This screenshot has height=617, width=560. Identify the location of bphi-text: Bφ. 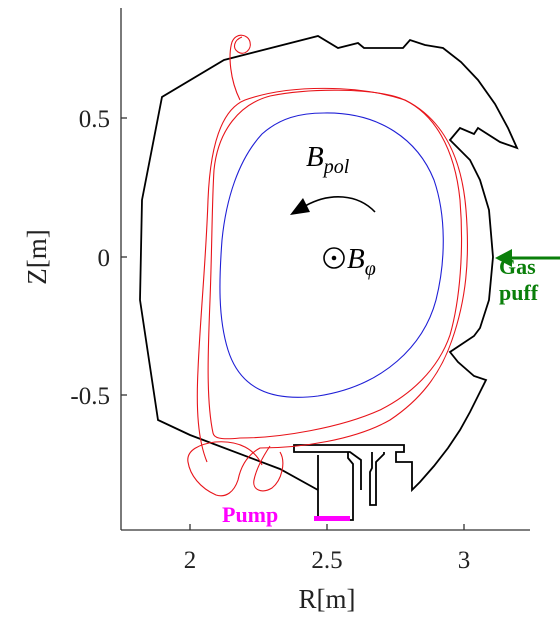
(361, 261).